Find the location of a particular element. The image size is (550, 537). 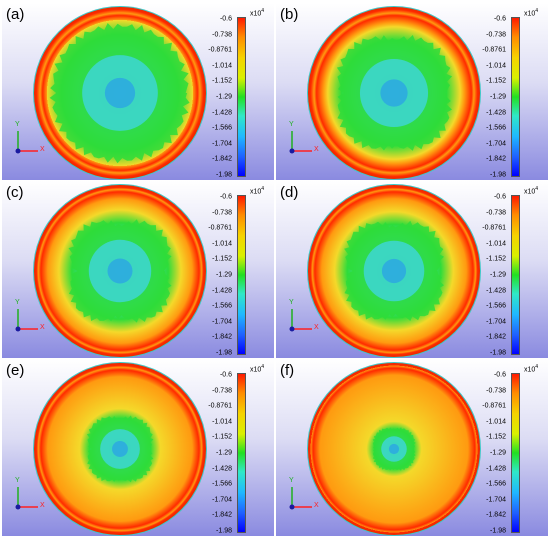

panel-label: (c) is located at coordinates (15, 192).